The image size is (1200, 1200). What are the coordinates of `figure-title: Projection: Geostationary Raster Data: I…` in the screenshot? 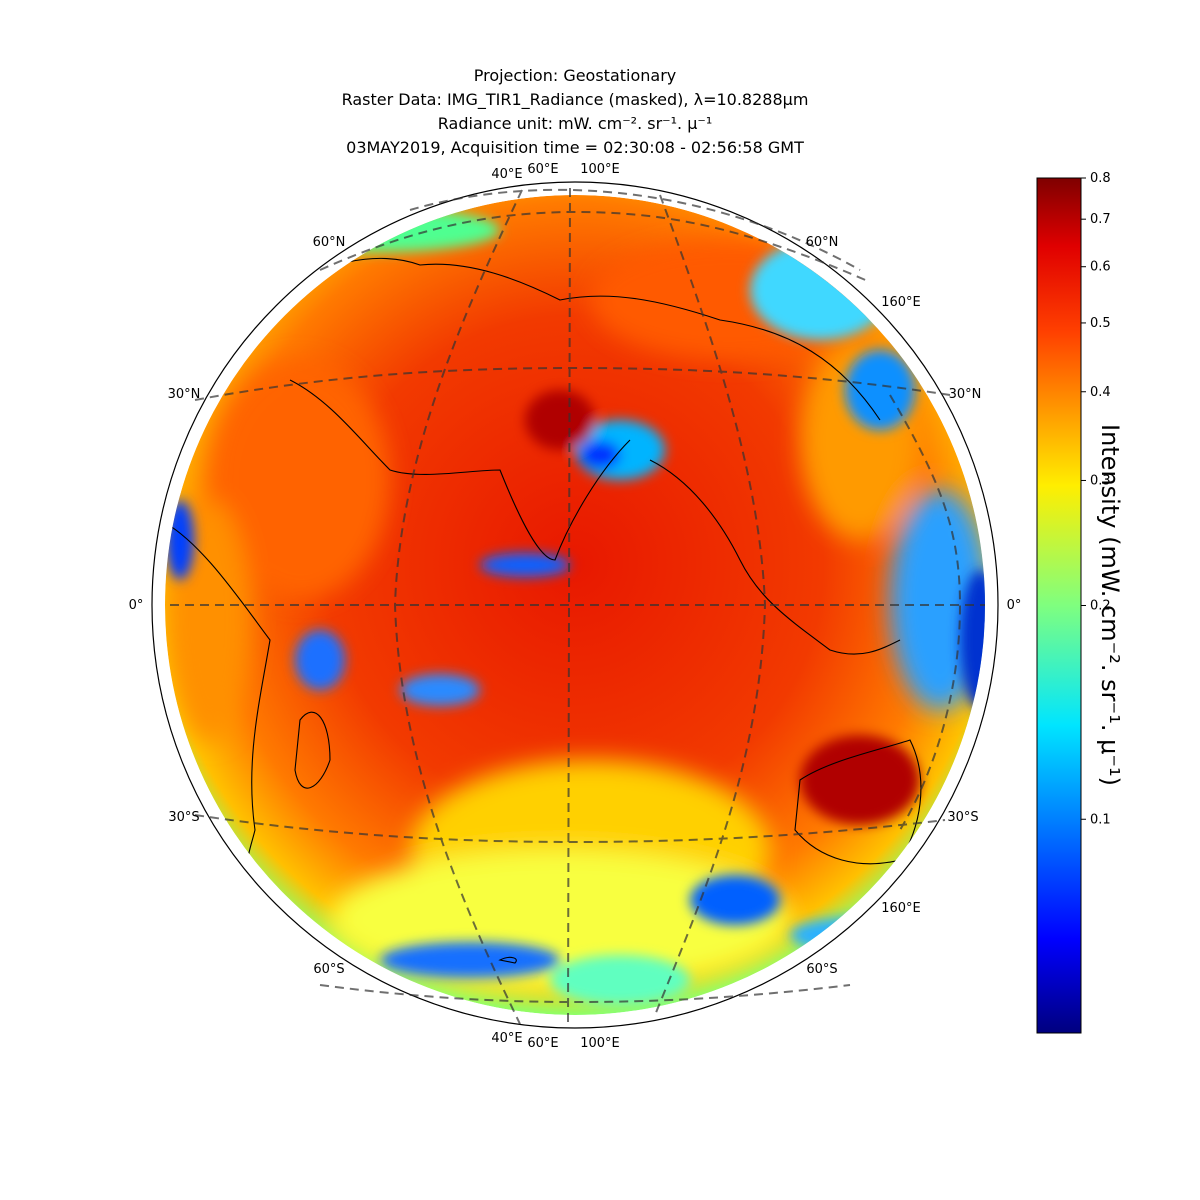 It's located at (575, 112).